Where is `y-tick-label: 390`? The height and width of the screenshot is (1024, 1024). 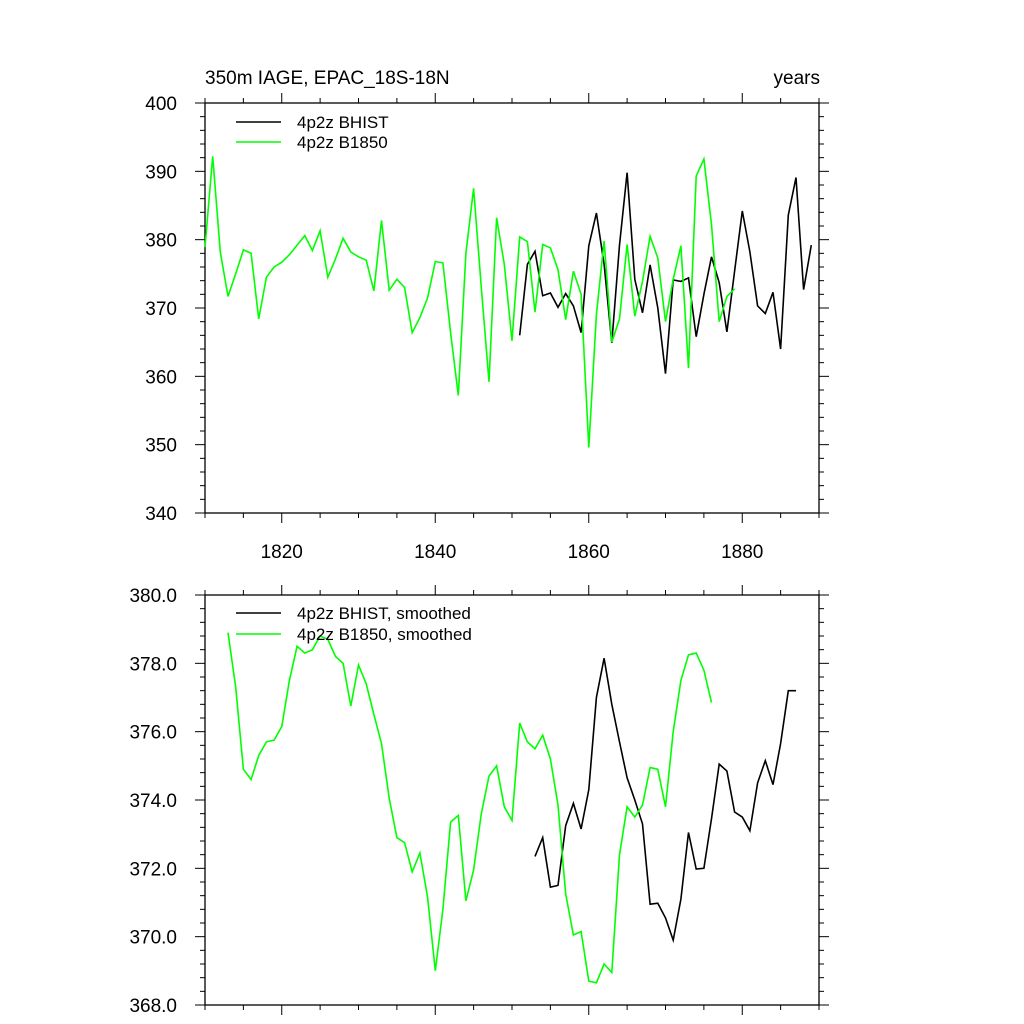
y-tick-label: 390 is located at coordinates (161, 172).